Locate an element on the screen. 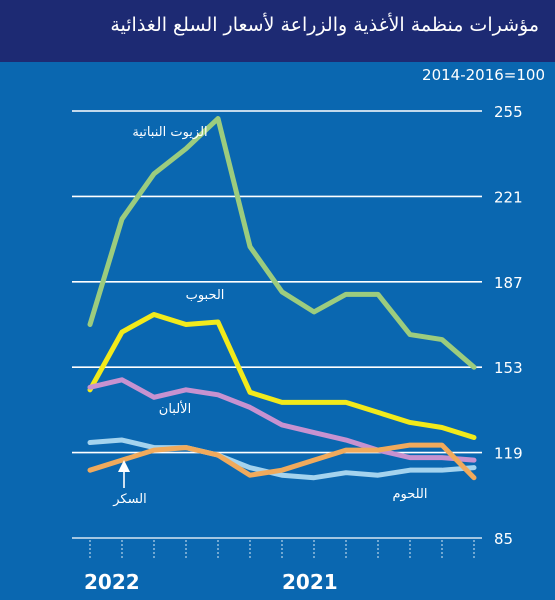 This screenshot has height=600, width=555. sugar-arrow-head is located at coordinates (124, 466).